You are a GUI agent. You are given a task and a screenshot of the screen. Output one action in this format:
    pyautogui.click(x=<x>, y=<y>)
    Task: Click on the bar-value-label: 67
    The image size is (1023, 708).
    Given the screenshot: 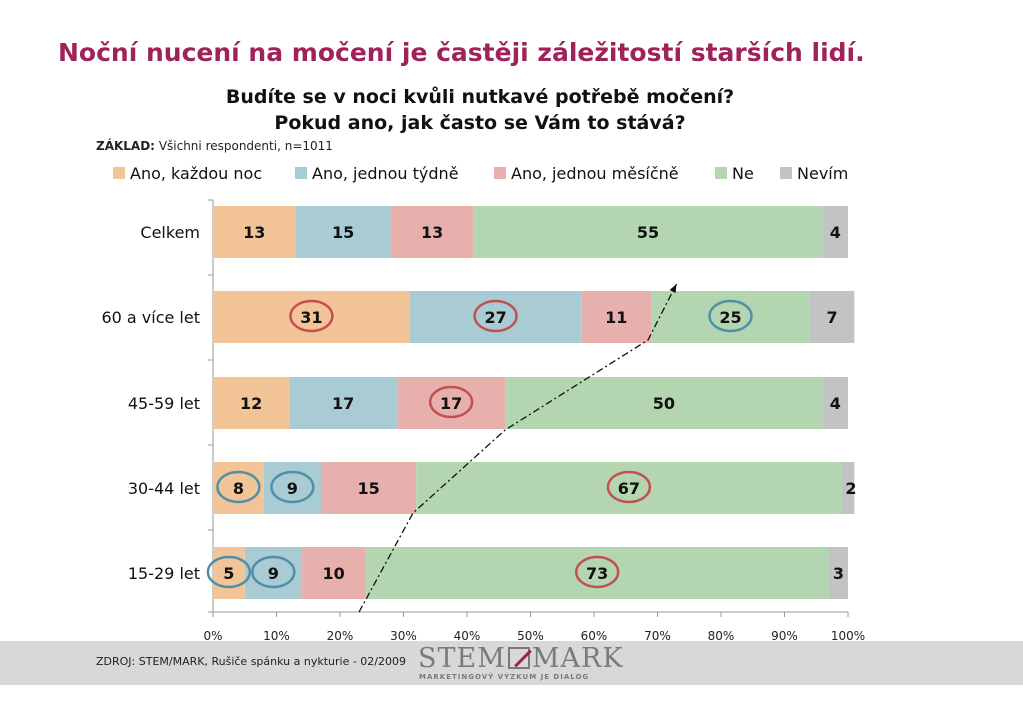 What is the action you would take?
    pyautogui.click(x=629, y=488)
    